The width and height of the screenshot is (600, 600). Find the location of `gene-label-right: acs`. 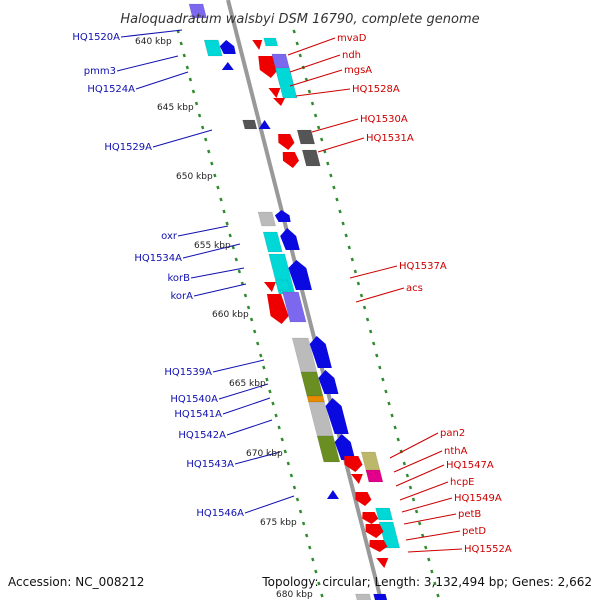

gene-label-right: acs is located at coordinates (414, 288).